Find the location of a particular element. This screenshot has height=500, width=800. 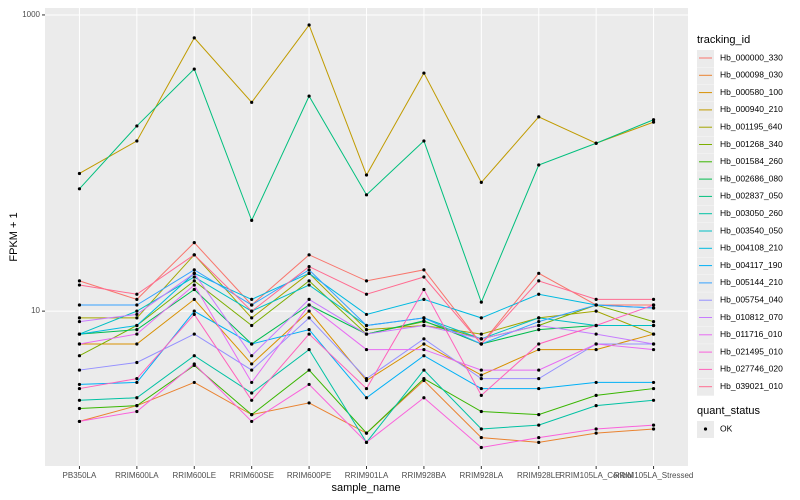

legend-label: Hb_001268_340 is located at coordinates (751, 144).